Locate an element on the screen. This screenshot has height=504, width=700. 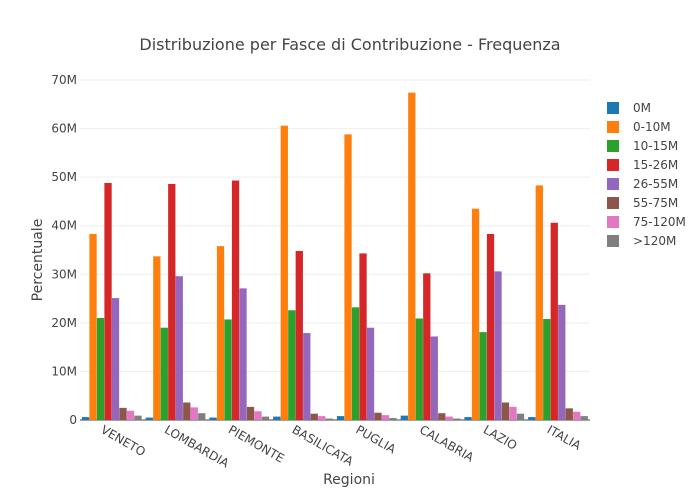
legend-item: >120M is located at coordinates (641, 241).